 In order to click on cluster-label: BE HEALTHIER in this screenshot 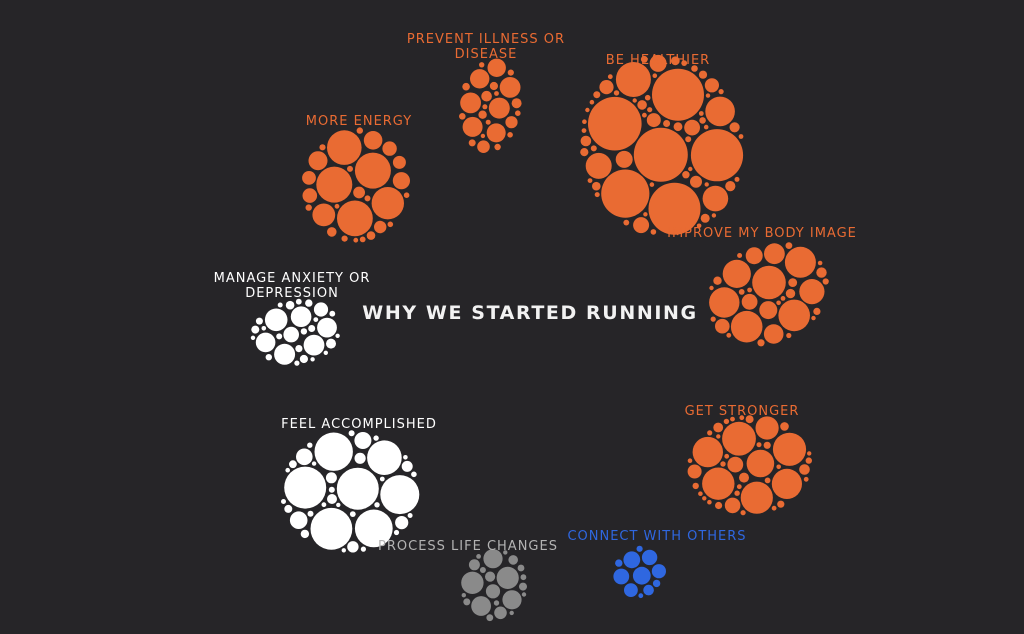, I will do `click(658, 60)`.